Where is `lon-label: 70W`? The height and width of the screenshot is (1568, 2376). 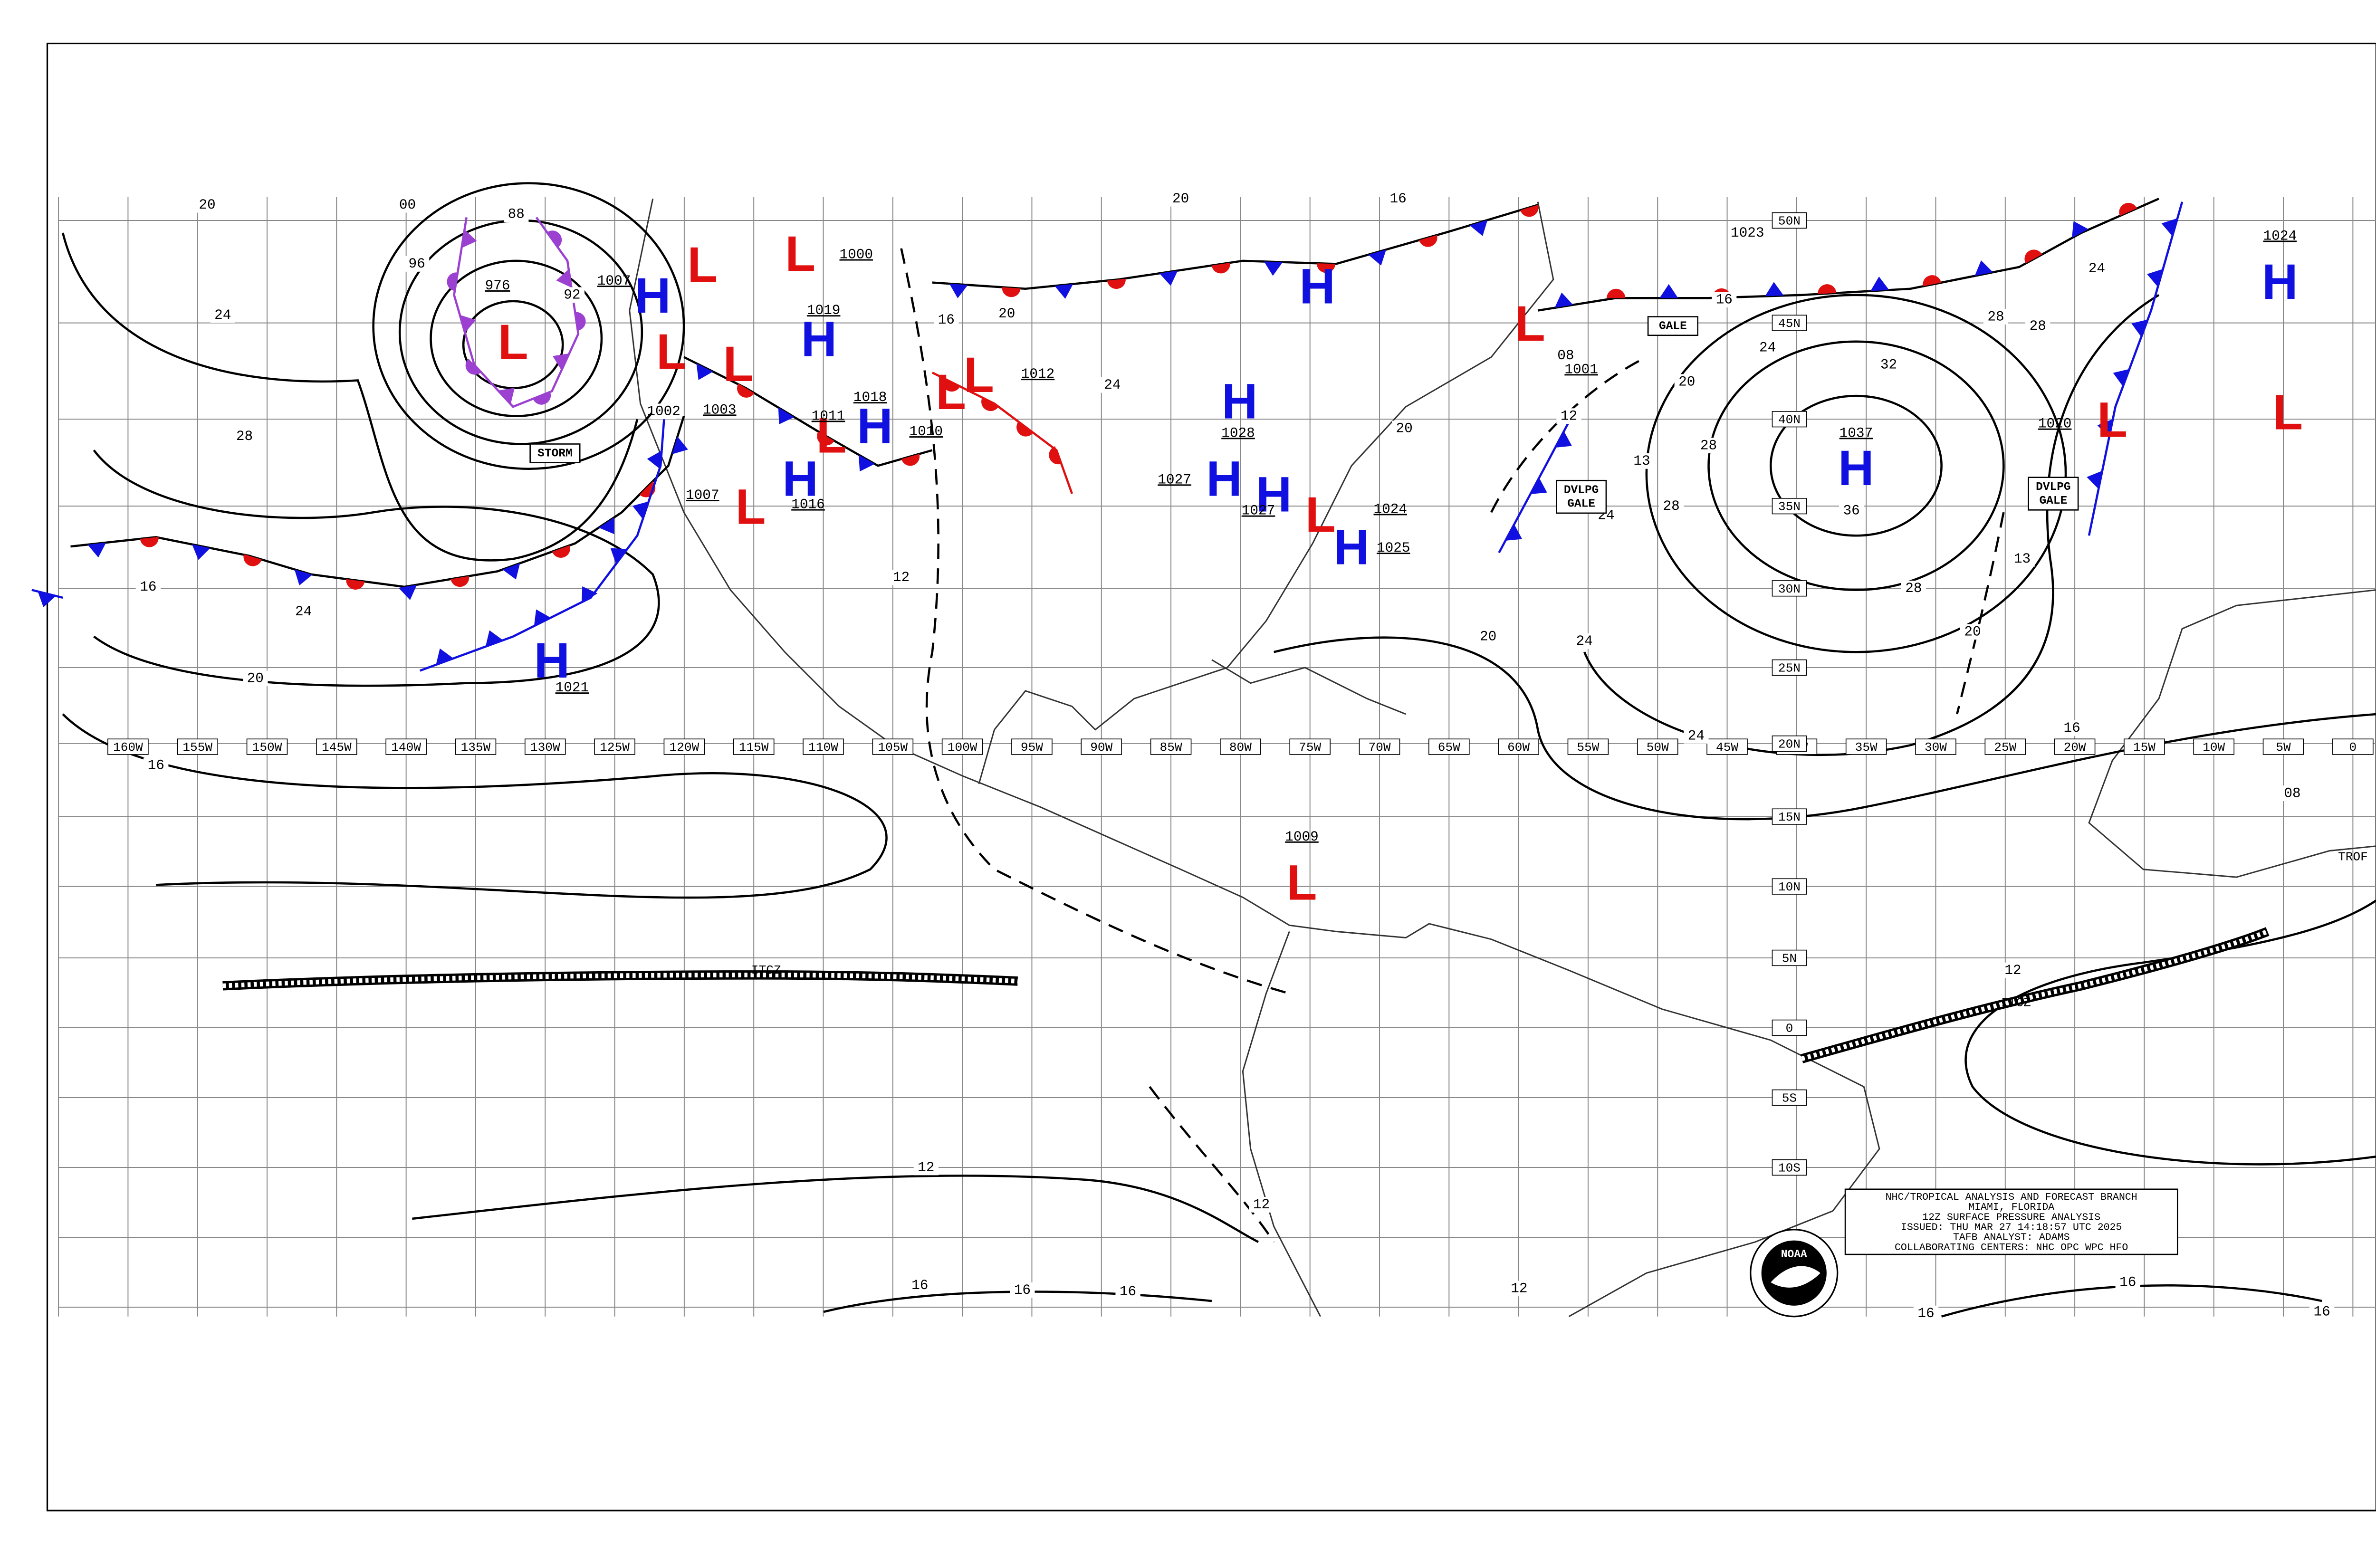 lon-label: 70W is located at coordinates (1379, 748).